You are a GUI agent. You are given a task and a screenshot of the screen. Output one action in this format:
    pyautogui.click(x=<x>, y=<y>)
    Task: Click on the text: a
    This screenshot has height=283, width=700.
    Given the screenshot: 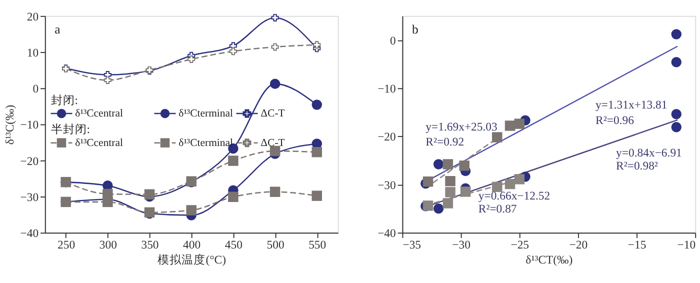 What is the action you would take?
    pyautogui.click(x=57, y=29)
    